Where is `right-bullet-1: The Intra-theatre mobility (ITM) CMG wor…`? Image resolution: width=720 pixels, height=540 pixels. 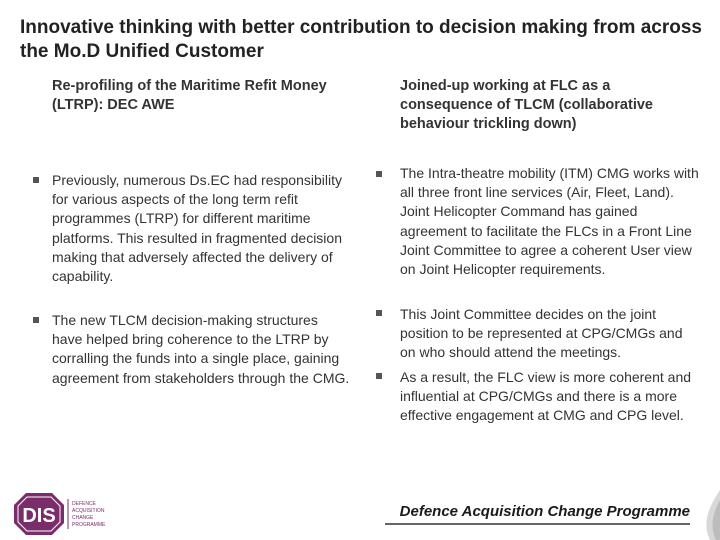 right-bullet-1: The Intra-theatre mobility (ITM) CMG wor… is located at coordinates (549, 221).